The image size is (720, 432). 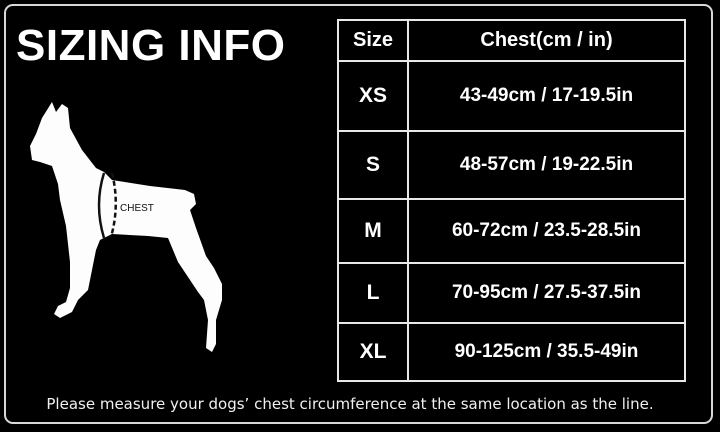 What do you see at coordinates (546, 231) in the screenshot?
I see `chest-cell: 60-72cm / 23.5-28.5in` at bounding box center [546, 231].